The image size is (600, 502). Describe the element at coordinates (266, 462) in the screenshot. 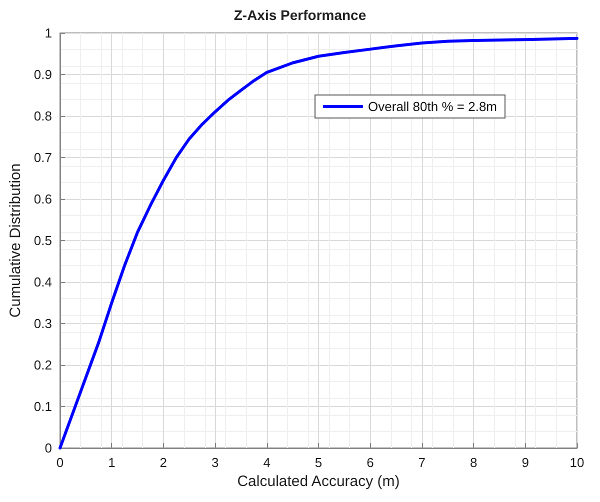

I see `x-tick-label: 4` at that location.